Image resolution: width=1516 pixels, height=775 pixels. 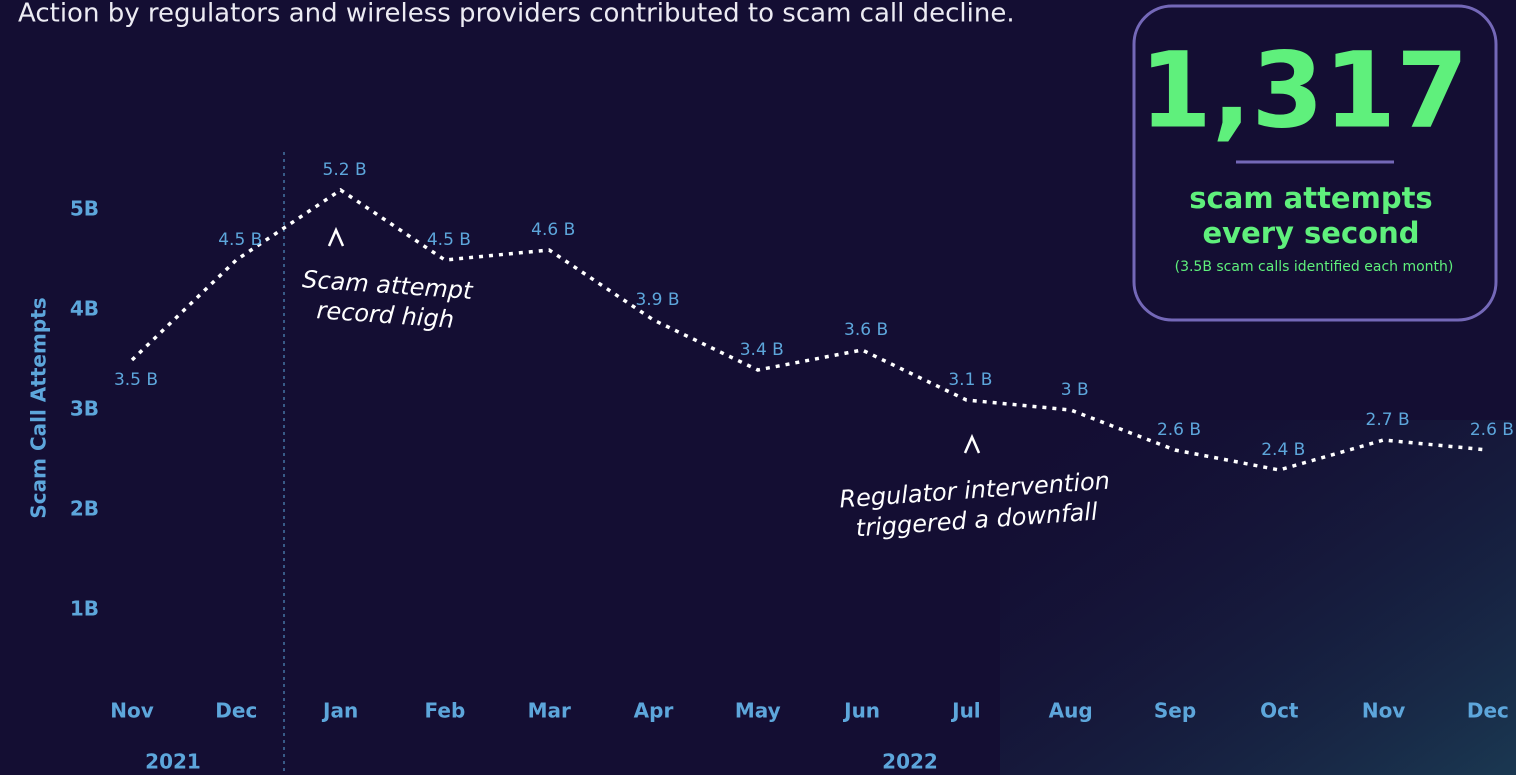 What do you see at coordinates (84, 609) in the screenshot?
I see `y-tick-label: 1B` at bounding box center [84, 609].